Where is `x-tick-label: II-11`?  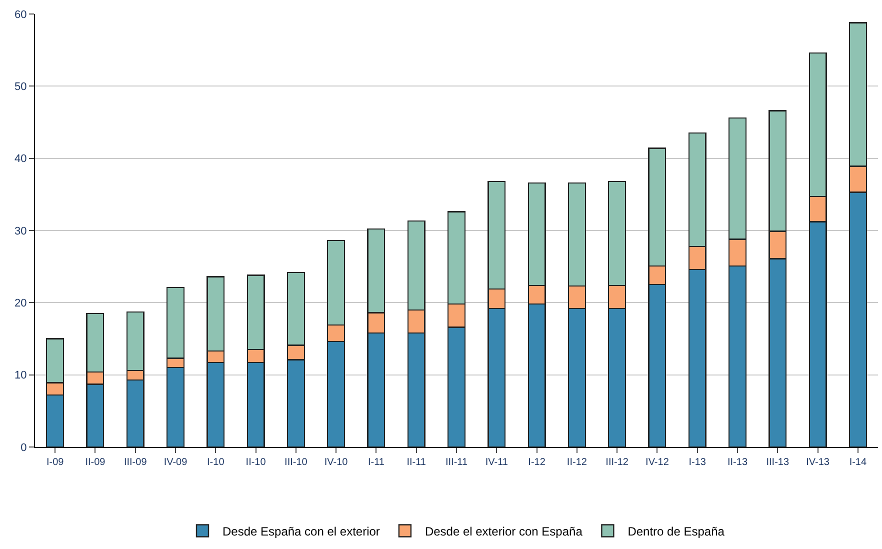 x-tick-label: II-11 is located at coordinates (416, 462).